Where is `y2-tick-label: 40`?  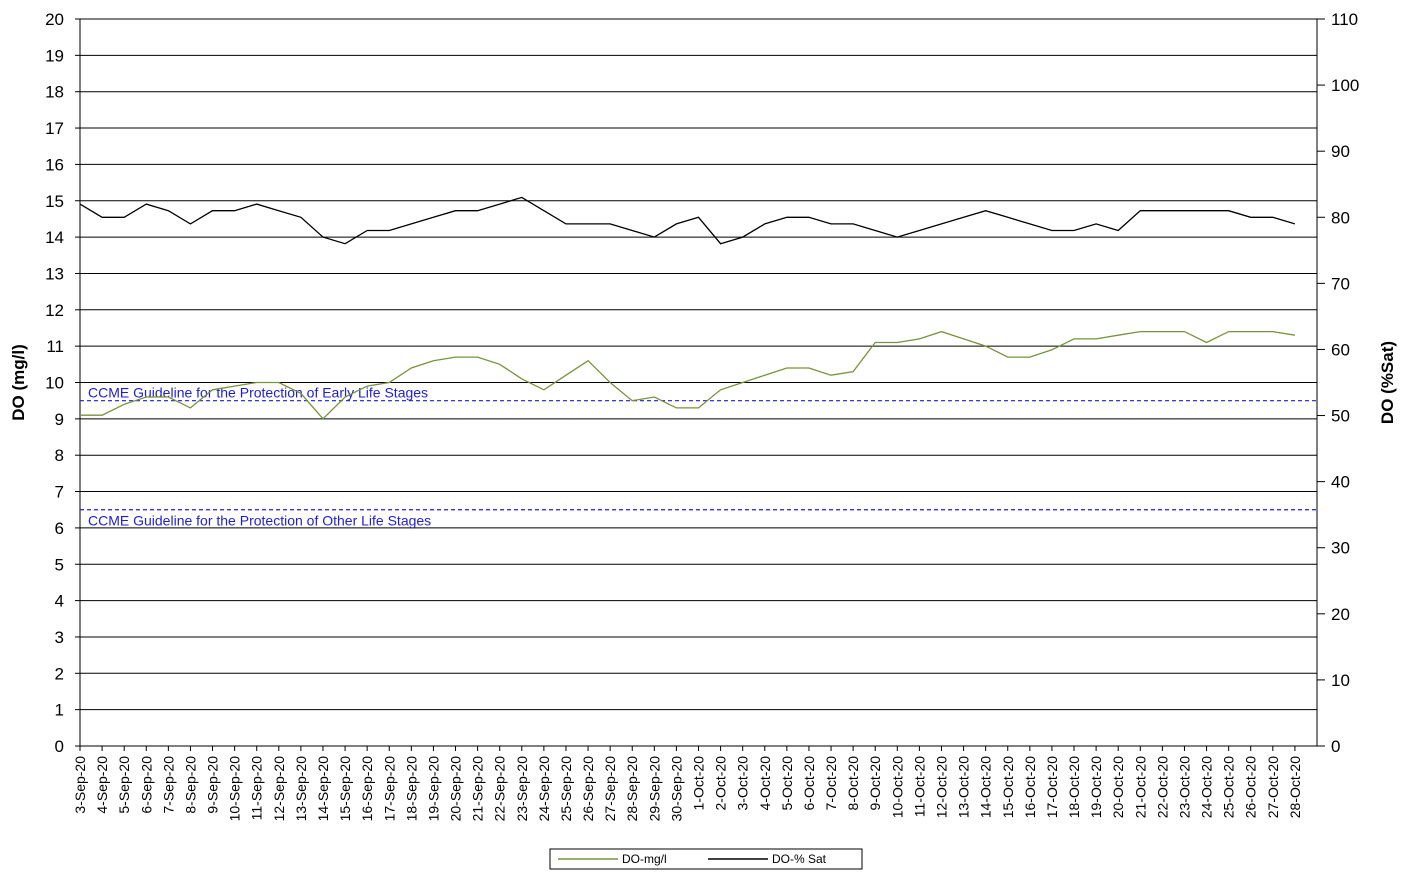 y2-tick-label: 40 is located at coordinates (1340, 482).